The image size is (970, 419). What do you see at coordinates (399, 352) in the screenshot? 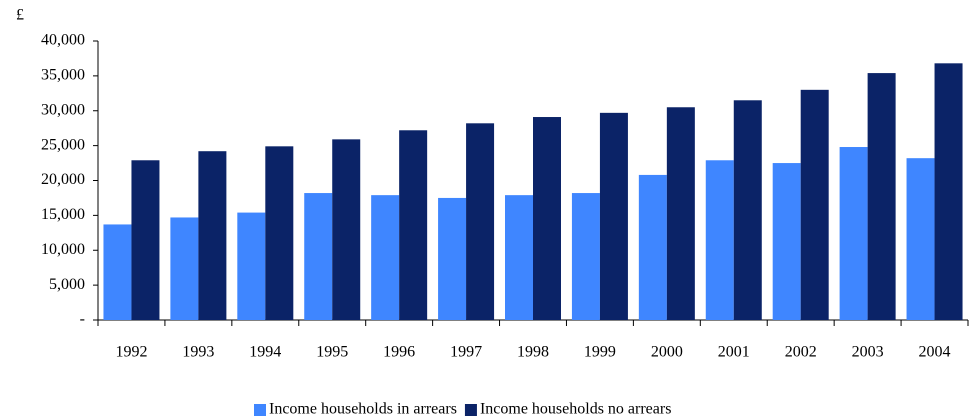
I see `x-tick-label: 1996` at bounding box center [399, 352].